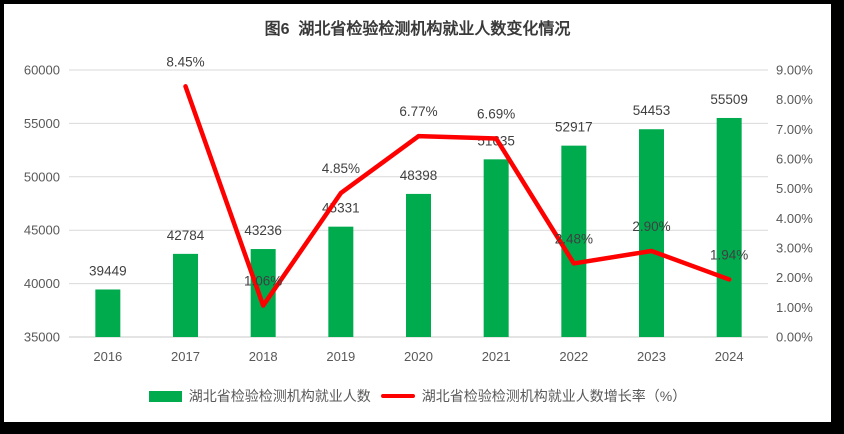  What do you see at coordinates (573, 356) in the screenshot?
I see `x-axis-label: 2022` at bounding box center [573, 356].